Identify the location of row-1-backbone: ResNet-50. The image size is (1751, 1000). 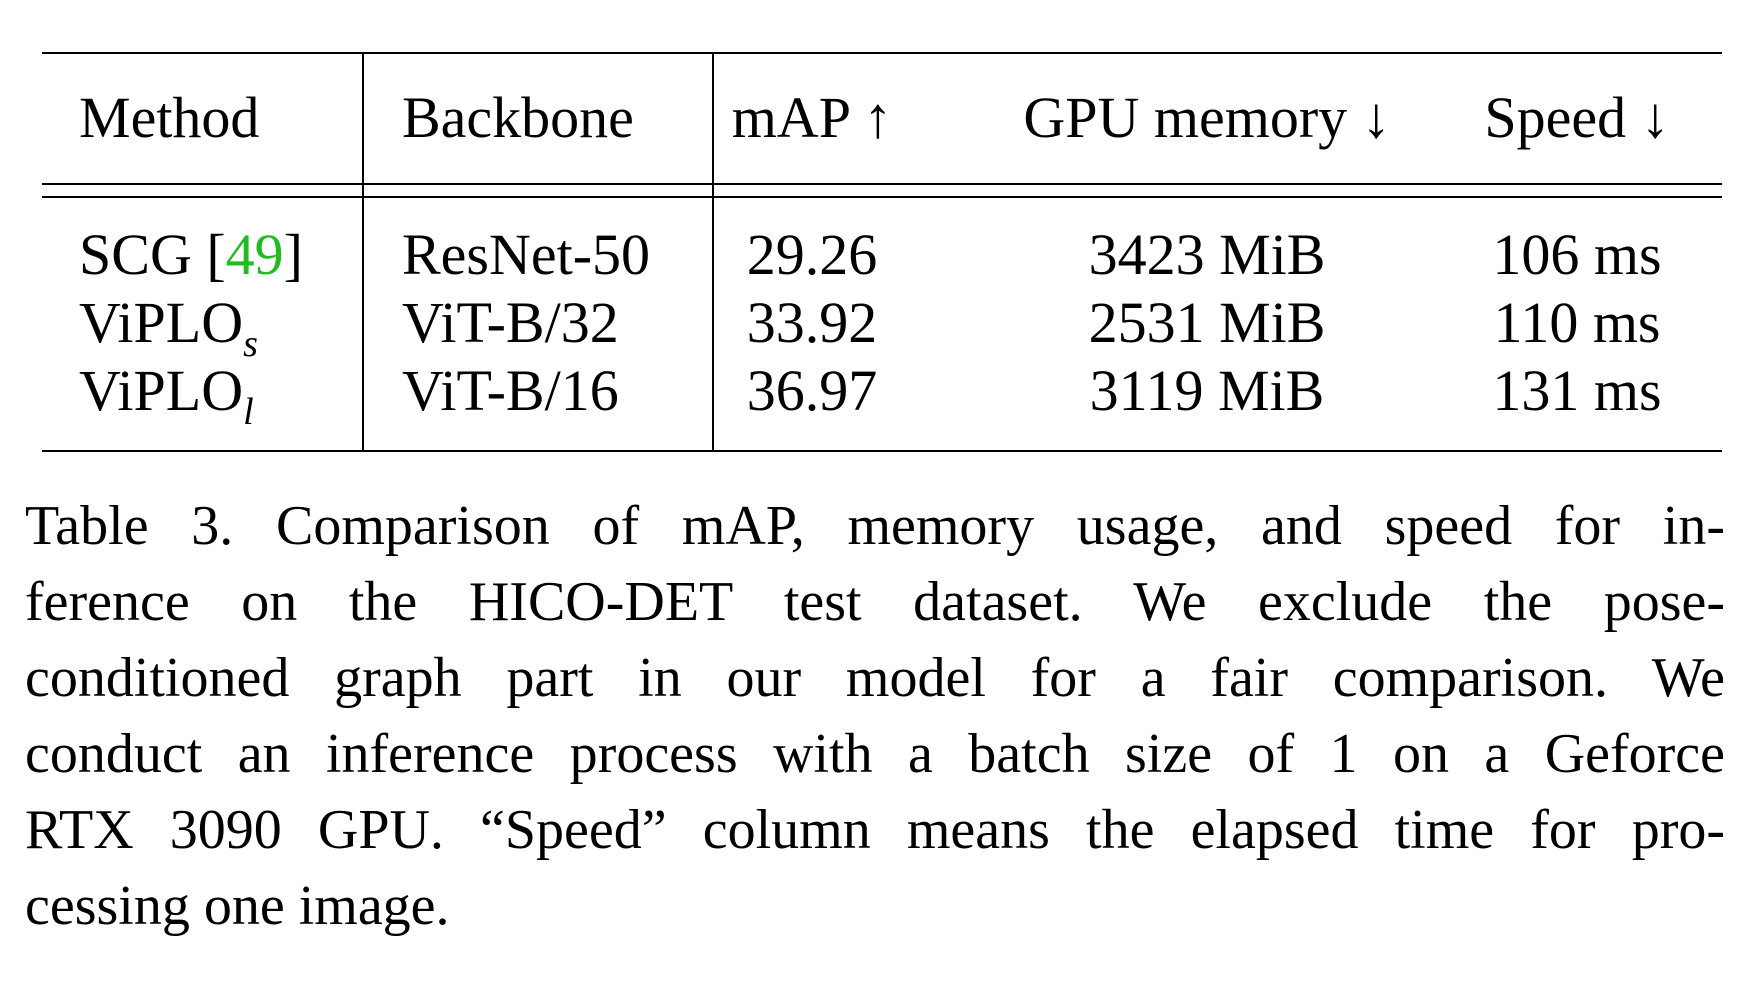
(526, 254).